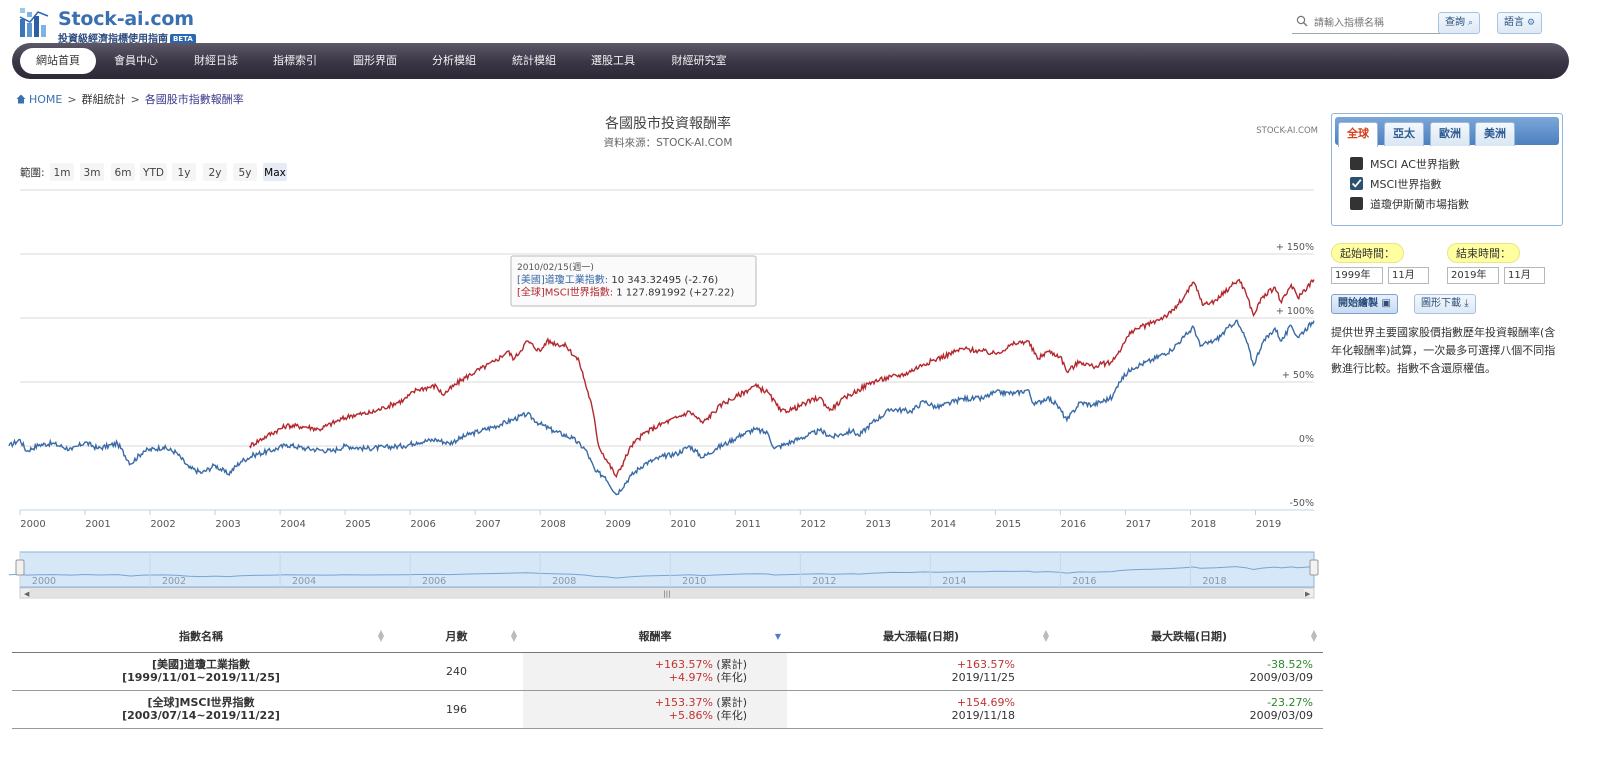  I want to click on nav-item-calendar: 財經日誌, so click(216, 60).